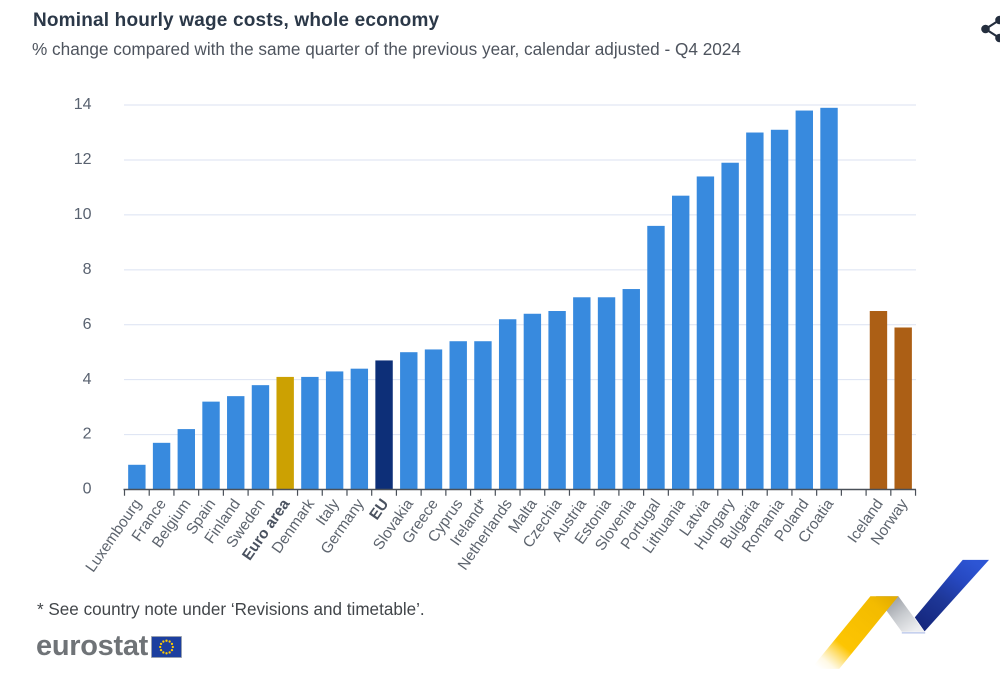 Image resolution: width=1000 pixels, height=698 pixels. What do you see at coordinates (87, 434) in the screenshot?
I see `svg-text: 2` at bounding box center [87, 434].